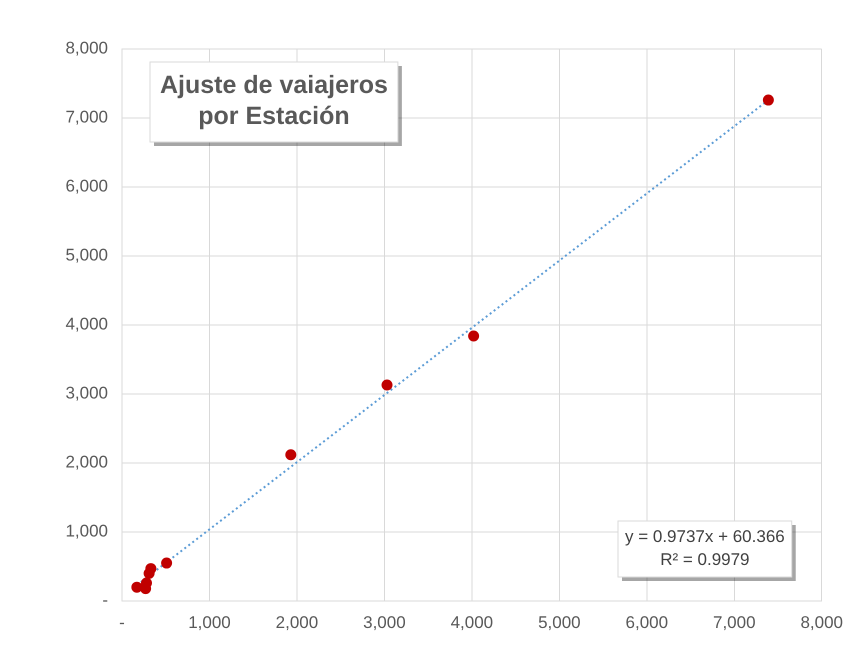 This screenshot has width=855, height=648. Describe the element at coordinates (122, 622) in the screenshot. I see `x-tick-label: -` at that location.